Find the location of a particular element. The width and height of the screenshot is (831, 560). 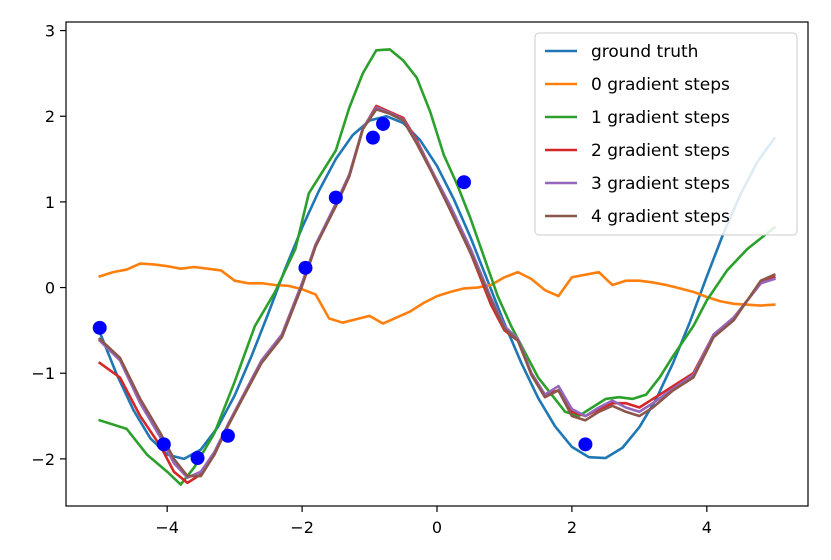

x-tick-label: 2 is located at coordinates (572, 527).